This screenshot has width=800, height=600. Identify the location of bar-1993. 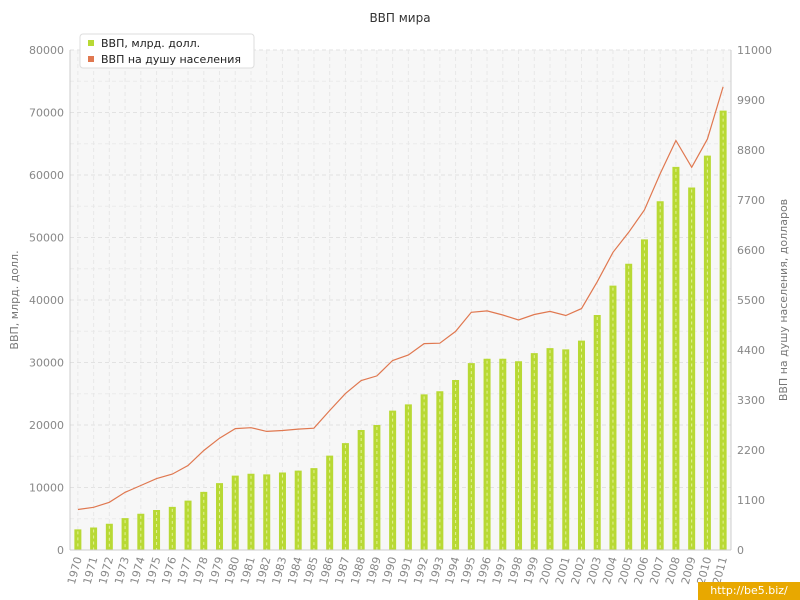
(440, 470).